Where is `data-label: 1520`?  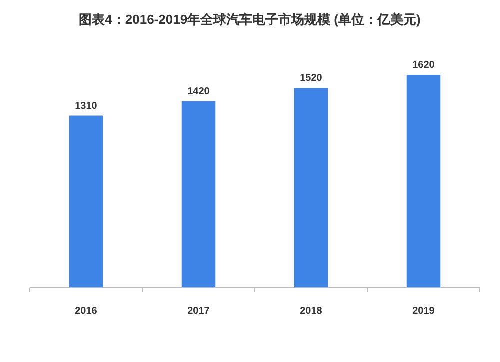 data-label: 1520 is located at coordinates (311, 78).